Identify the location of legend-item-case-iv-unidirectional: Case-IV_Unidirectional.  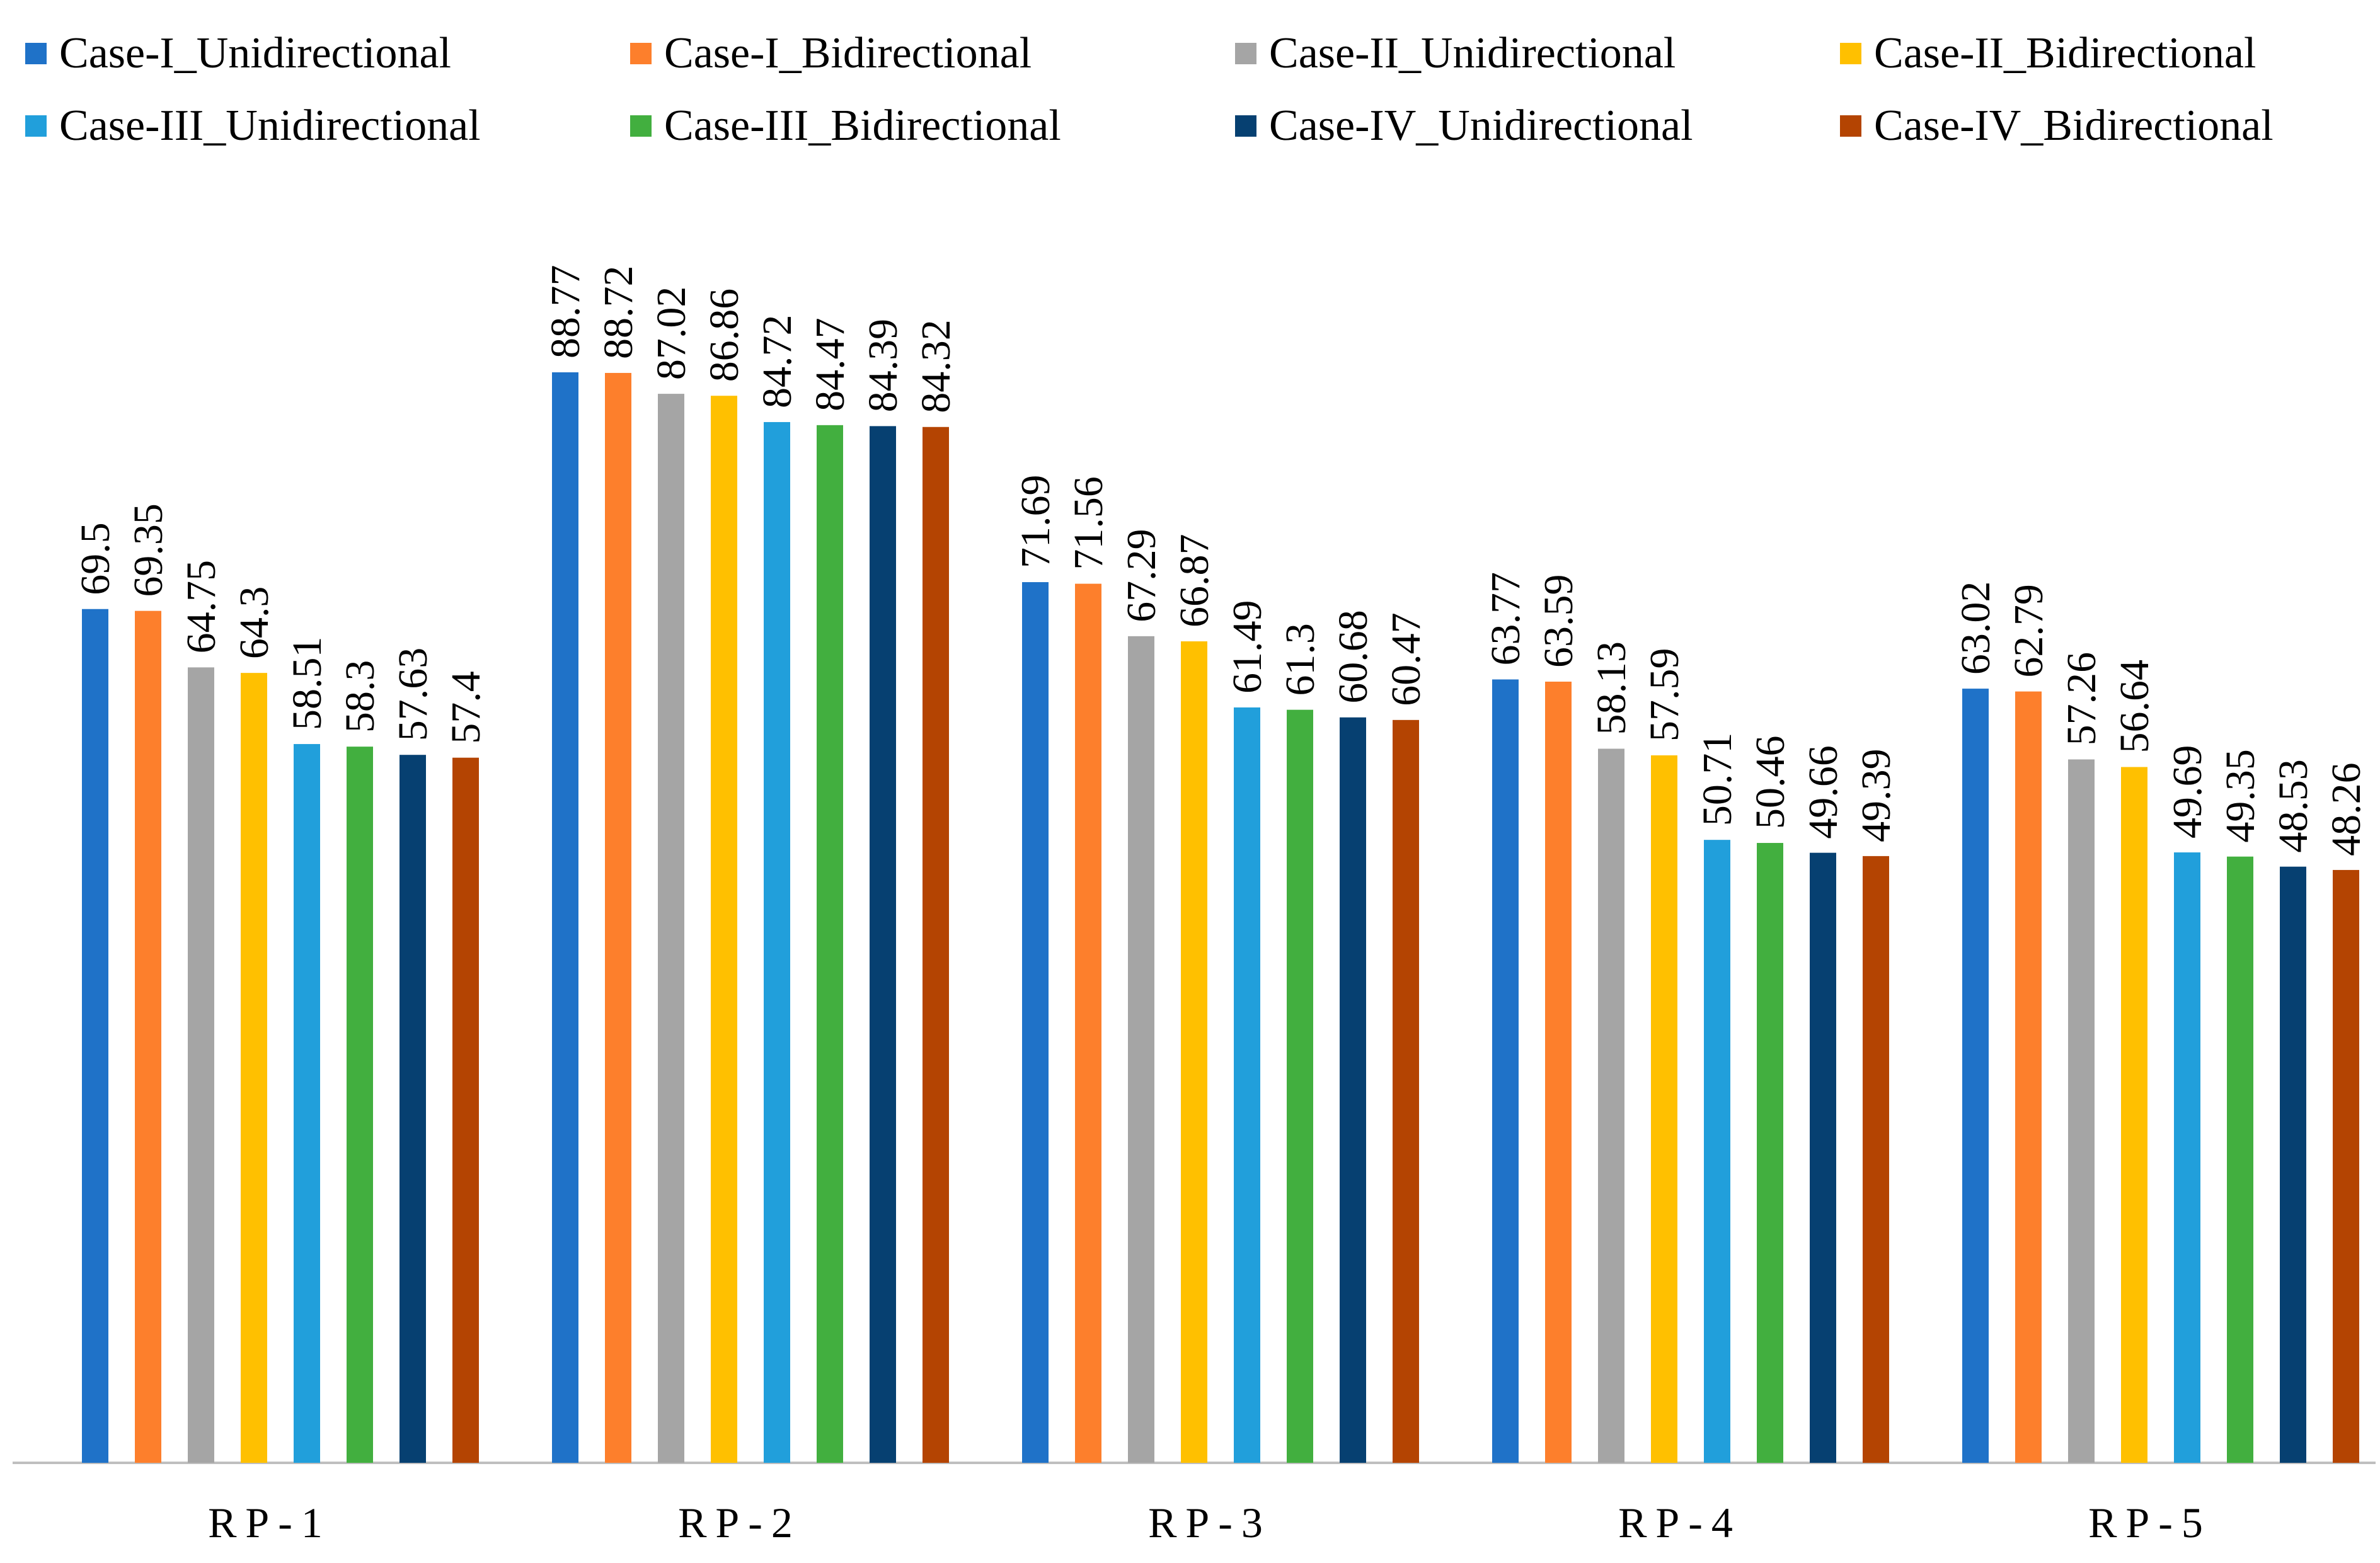
(1464, 126).